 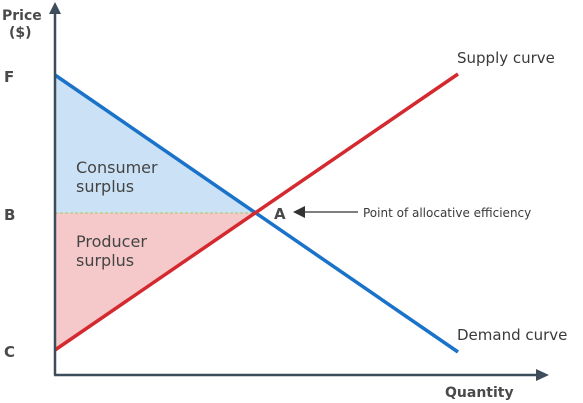 What do you see at coordinates (542, 375) in the screenshot?
I see `x-axis-arrow-icon` at bounding box center [542, 375].